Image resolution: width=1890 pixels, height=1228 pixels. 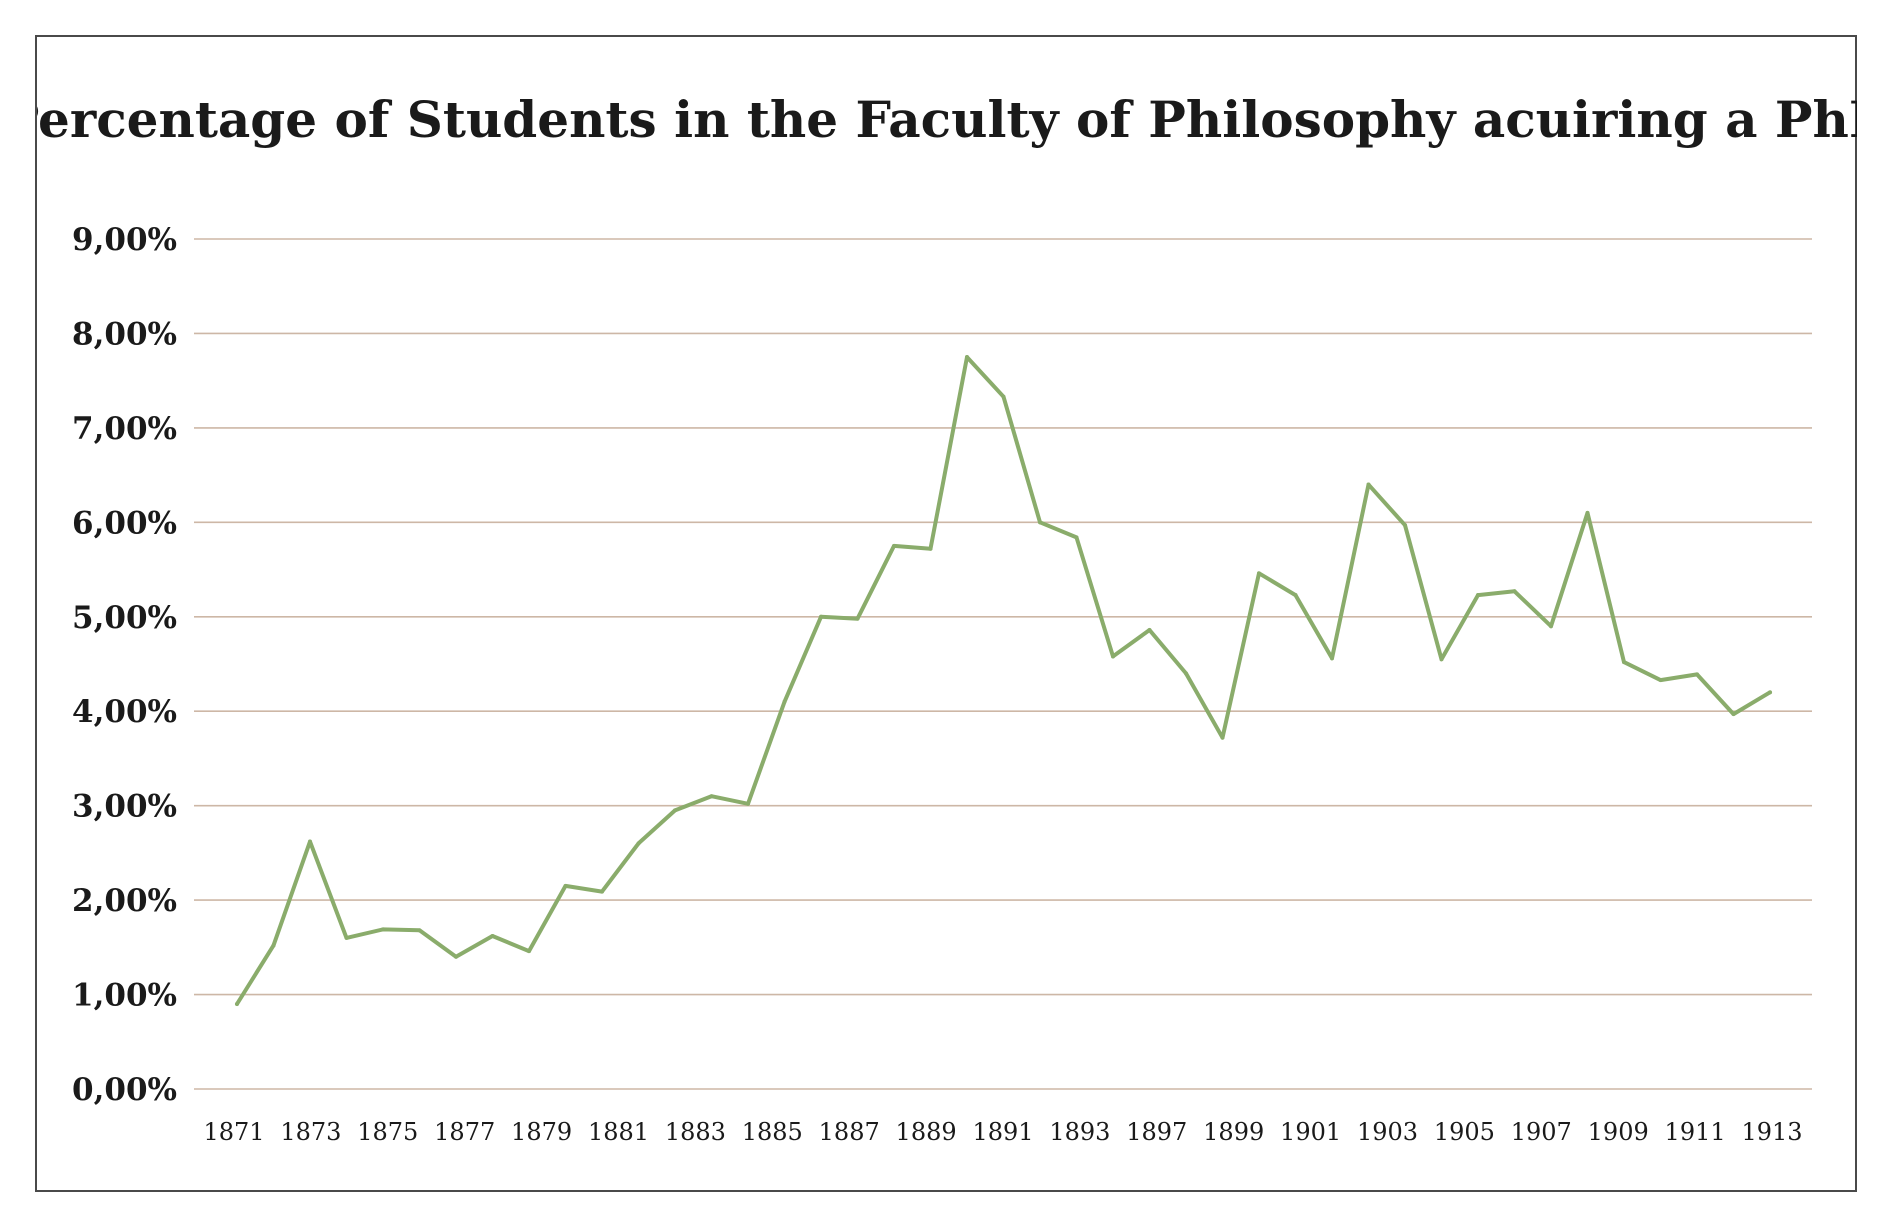 I want to click on x-tick-label: 1907, so click(x=1541, y=1132).